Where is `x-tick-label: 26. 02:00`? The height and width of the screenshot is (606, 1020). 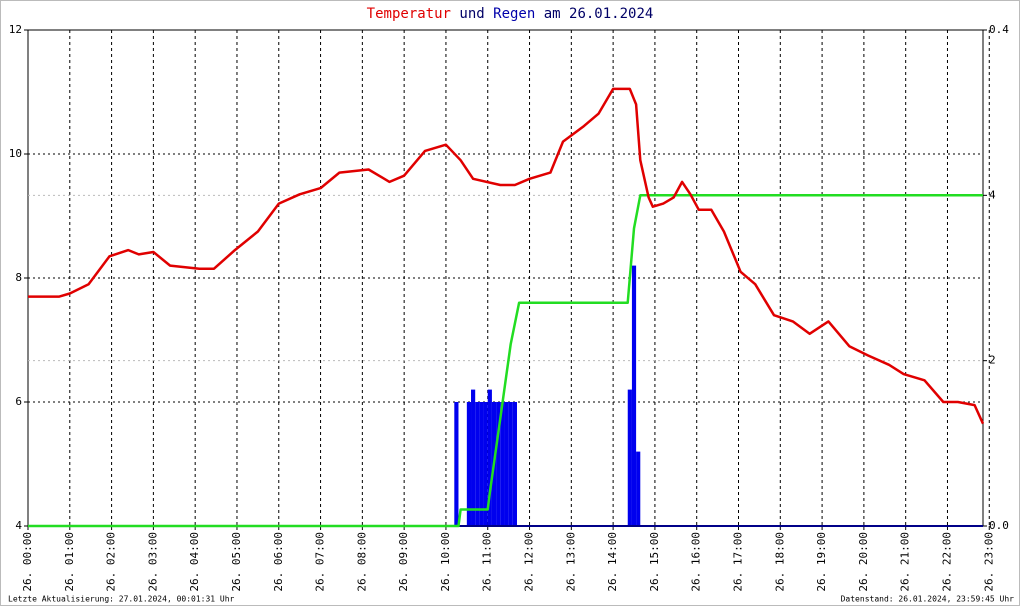 x-tick-label: 26. 02:00 is located at coordinates (111, 562).